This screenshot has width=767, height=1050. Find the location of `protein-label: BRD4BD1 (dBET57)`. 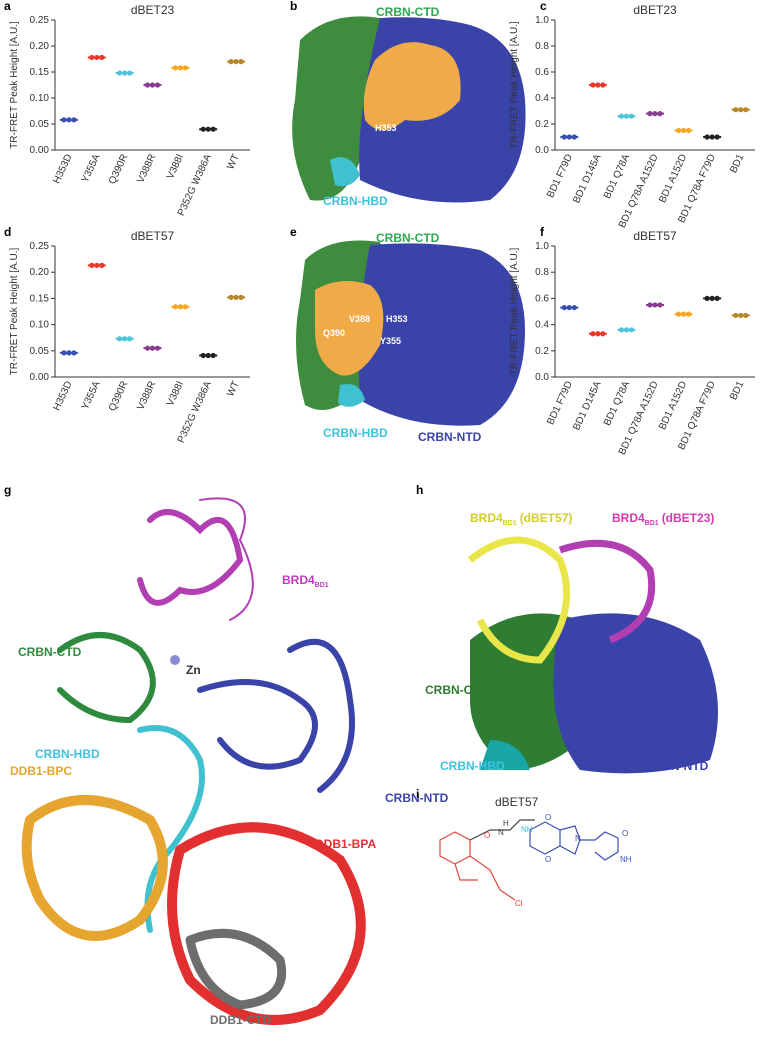

protein-label: BRD4BD1 (dBET57) is located at coordinates (521, 519).